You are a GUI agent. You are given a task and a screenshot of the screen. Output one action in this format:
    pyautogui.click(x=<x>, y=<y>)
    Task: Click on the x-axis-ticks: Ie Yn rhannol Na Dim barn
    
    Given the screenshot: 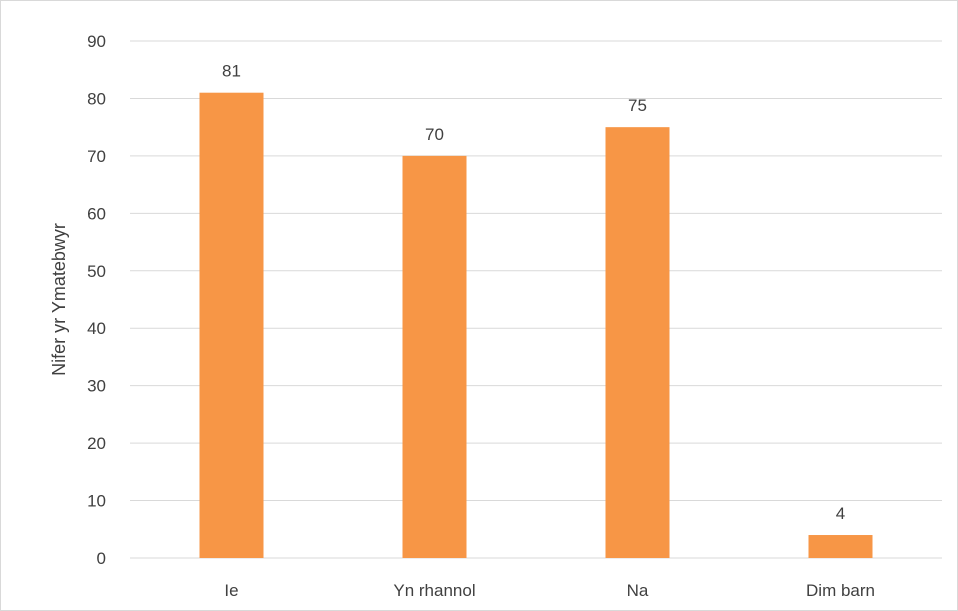 What is the action you would take?
    pyautogui.click(x=549, y=590)
    